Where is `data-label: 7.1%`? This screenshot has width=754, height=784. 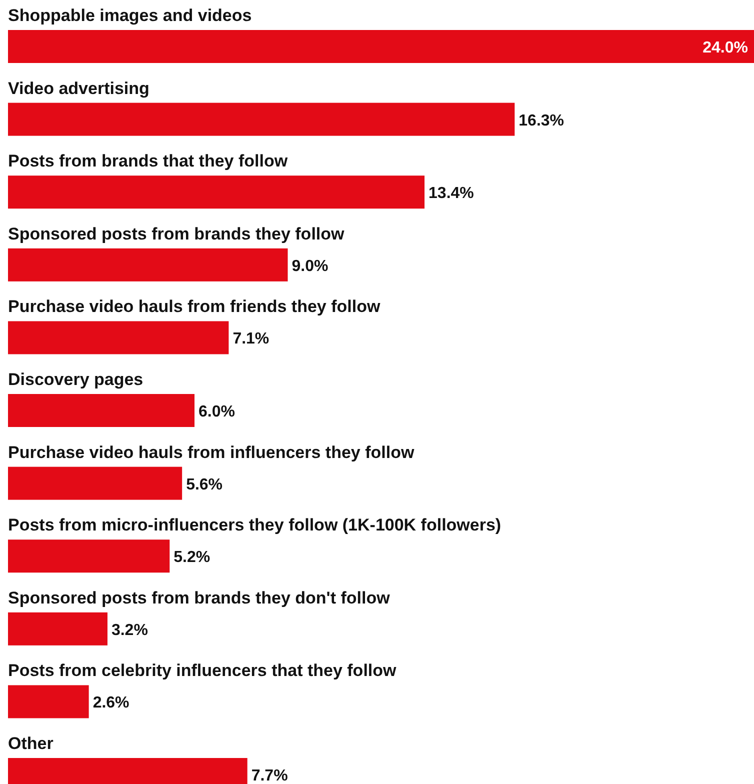
data-label: 7.1% is located at coordinates (251, 339).